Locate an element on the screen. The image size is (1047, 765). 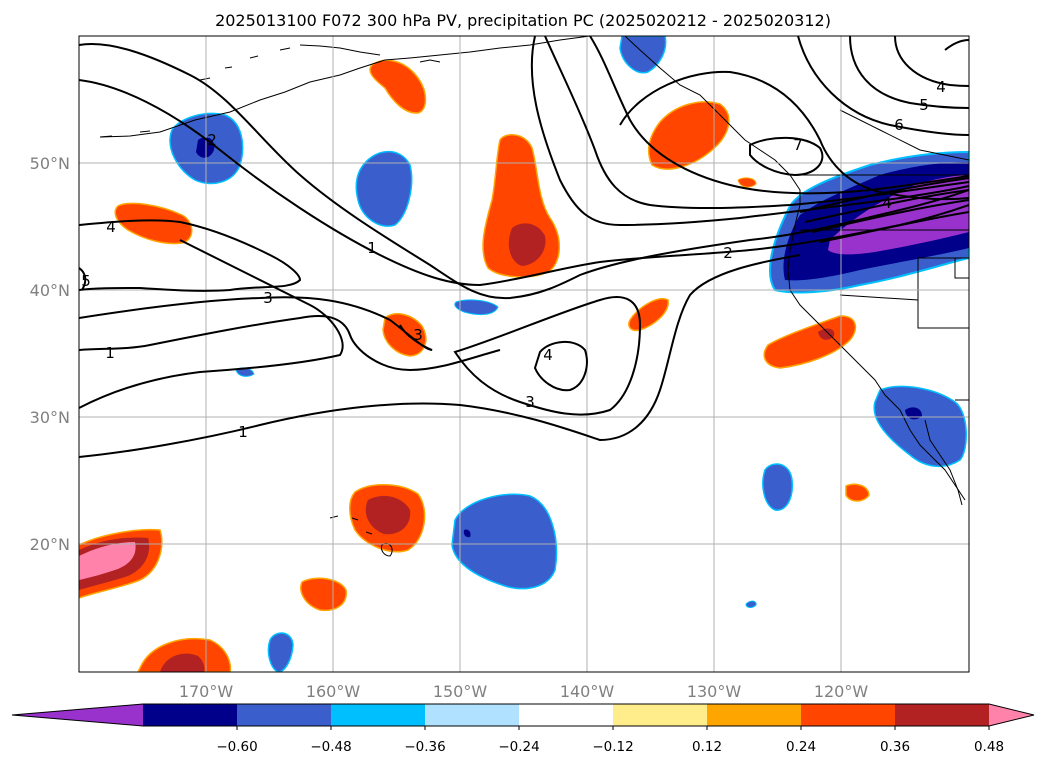
colorbar-tick-label: −0.24 is located at coordinates (518, 747).